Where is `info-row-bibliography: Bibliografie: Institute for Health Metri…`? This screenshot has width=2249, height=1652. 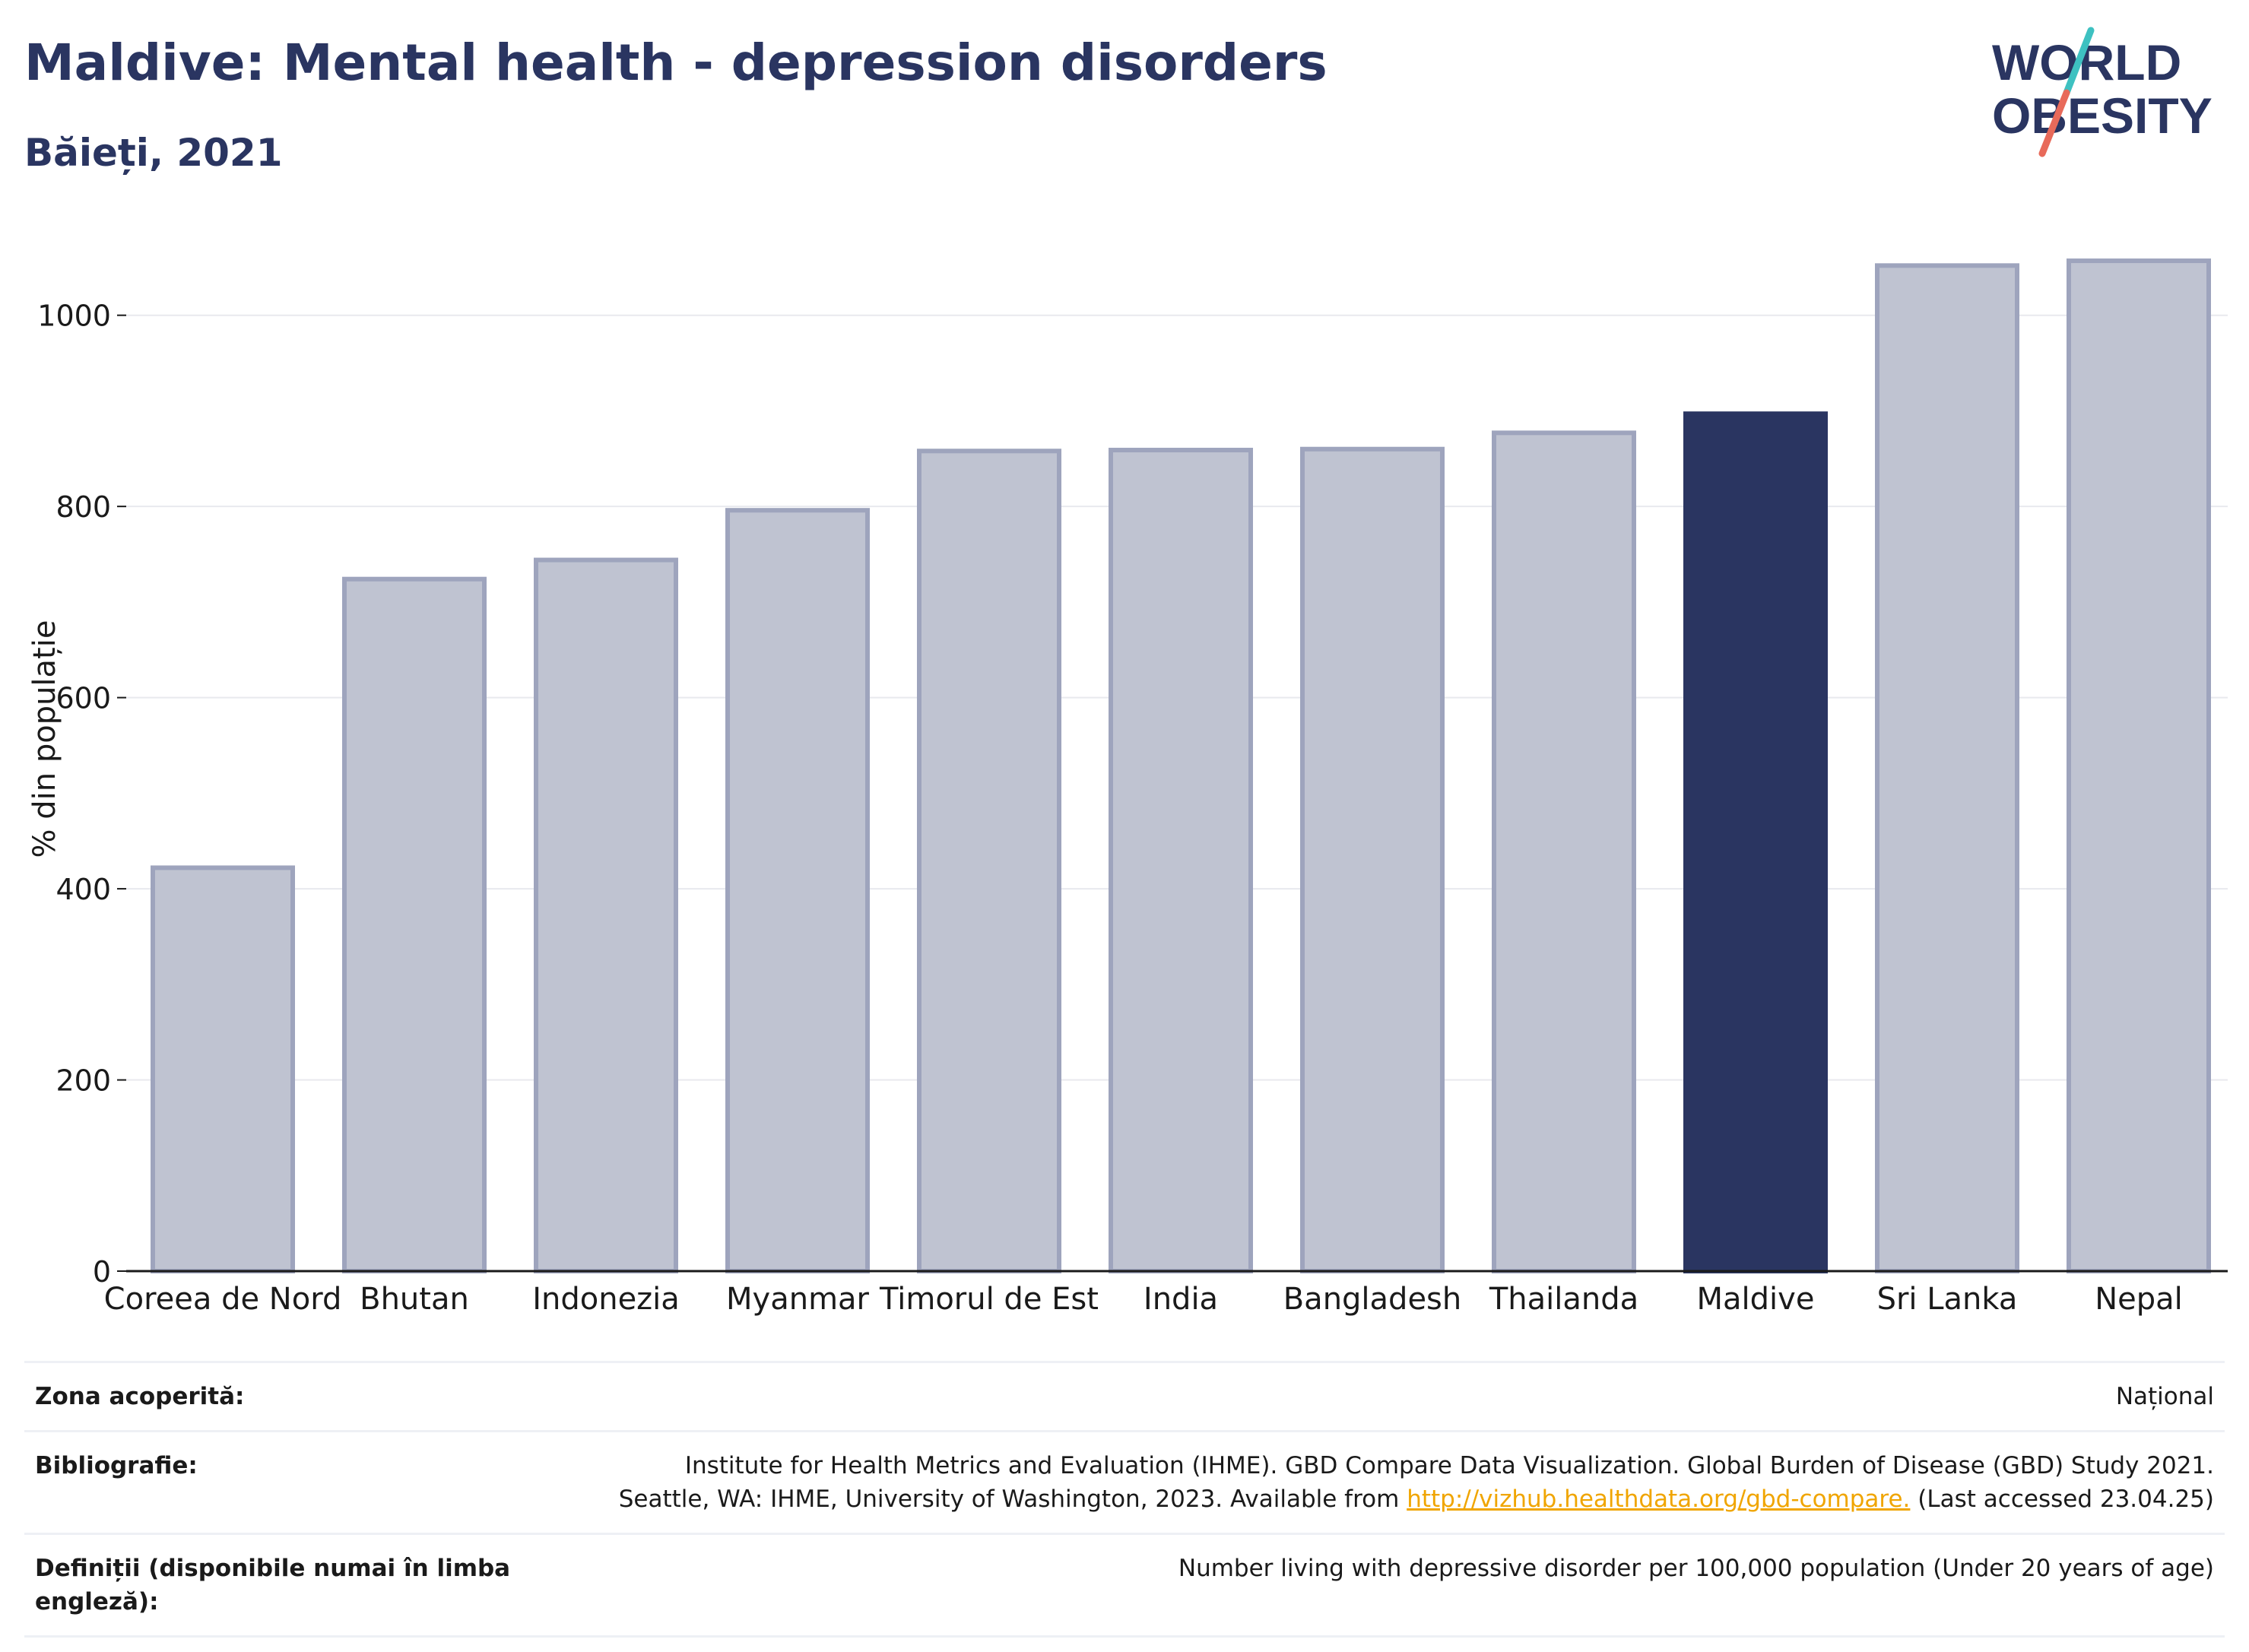 info-row-bibliography: Bibliografie: Institute for Health Metri… is located at coordinates (1124, 1481).